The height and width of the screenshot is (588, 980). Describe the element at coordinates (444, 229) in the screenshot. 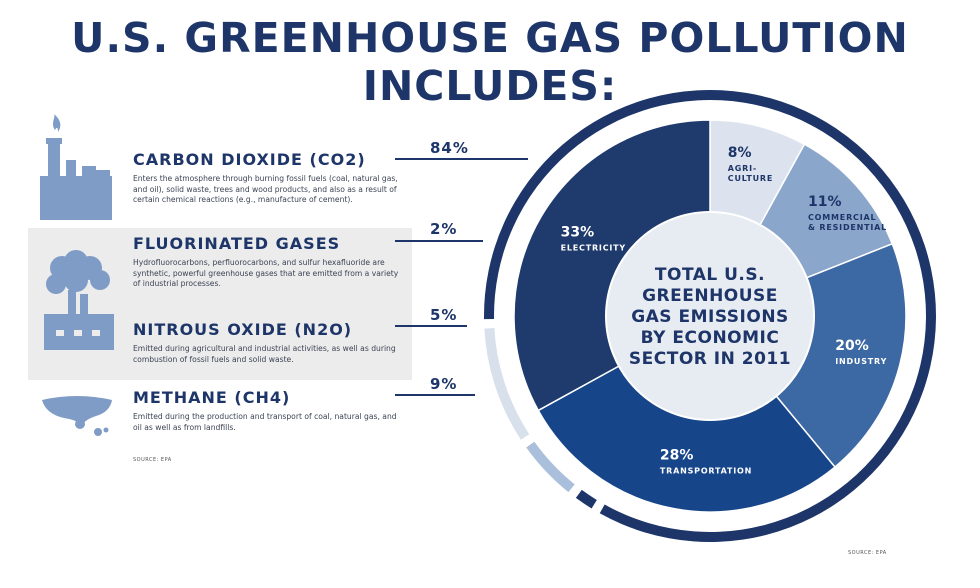

I see `percent-fluorinated: 2%` at that location.